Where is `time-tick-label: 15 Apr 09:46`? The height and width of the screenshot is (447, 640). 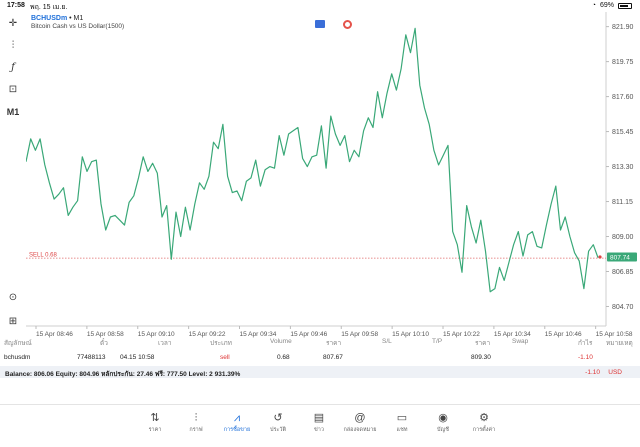
time-tick-label: 15 Apr 09:46 is located at coordinates (308, 334).